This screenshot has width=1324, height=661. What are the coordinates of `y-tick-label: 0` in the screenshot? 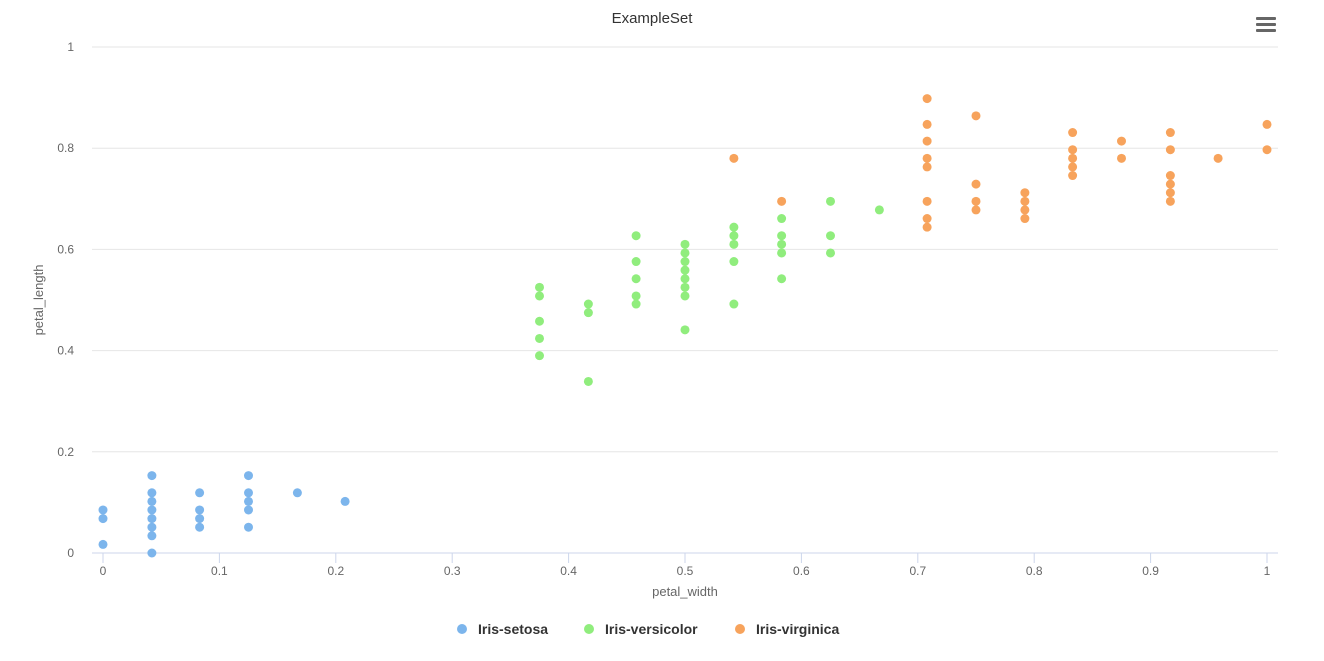 It's located at (70, 553).